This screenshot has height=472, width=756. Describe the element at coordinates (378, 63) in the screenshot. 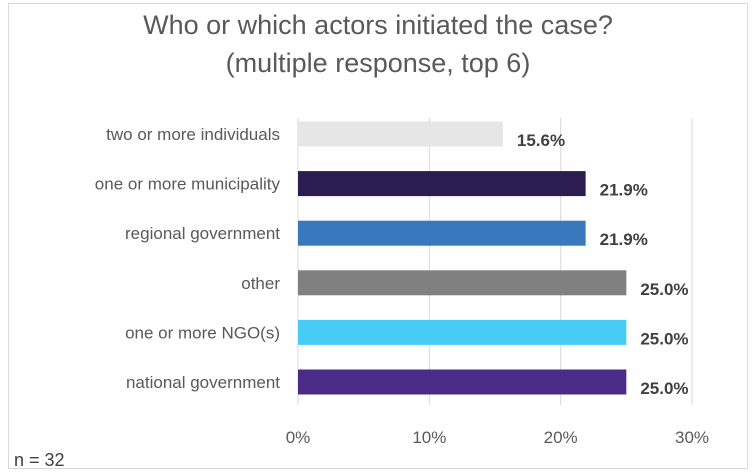

I see `chart-title-line-2: (multiple response, top 6)` at that location.